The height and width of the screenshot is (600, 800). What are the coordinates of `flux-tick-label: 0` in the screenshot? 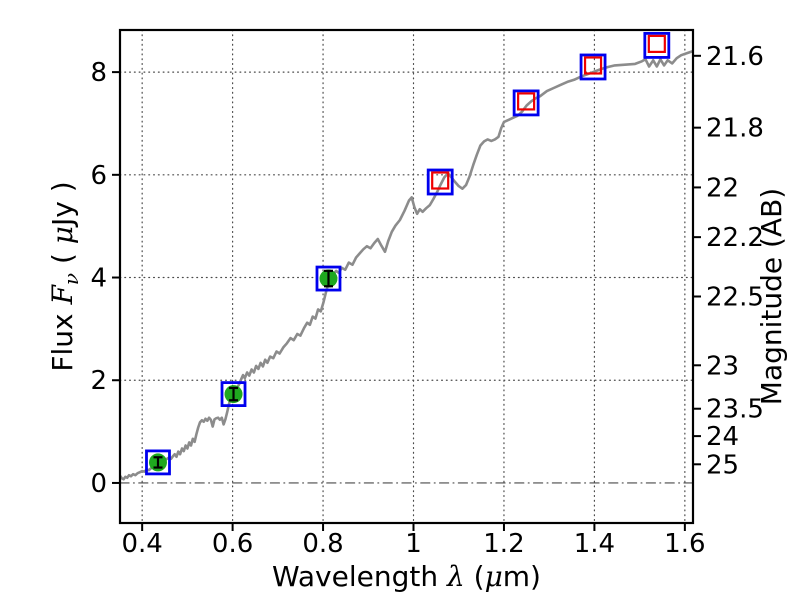 It's located at (98, 484).